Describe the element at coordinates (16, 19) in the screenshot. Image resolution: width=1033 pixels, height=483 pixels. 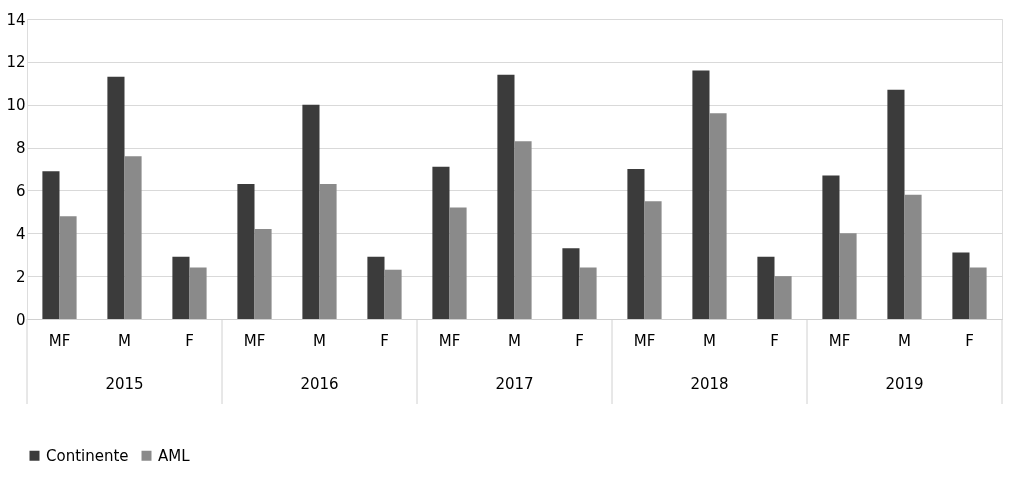
I see `y-tick-label: 14` at that location.